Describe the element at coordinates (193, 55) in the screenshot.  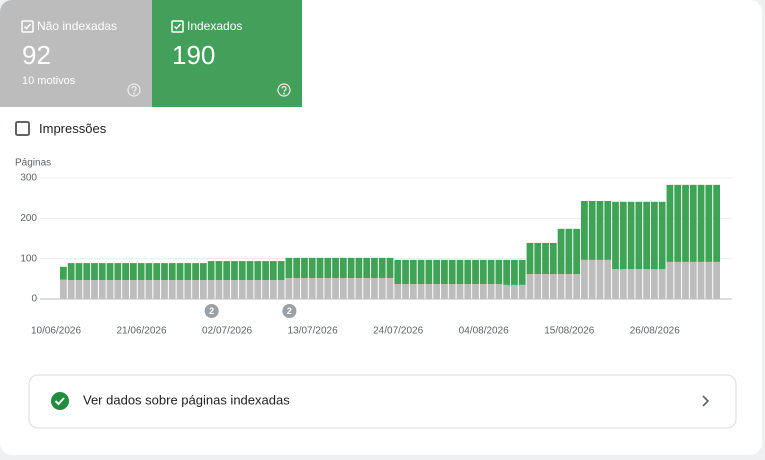
I see `card-value: 190` at that location.